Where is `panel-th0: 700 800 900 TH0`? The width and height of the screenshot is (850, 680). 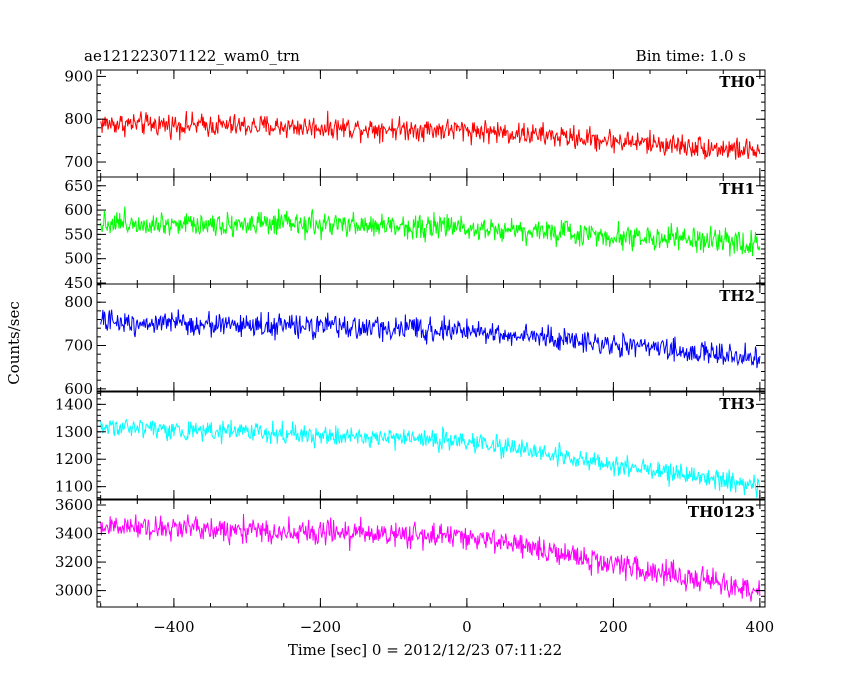
panel-th0: 700 800 900 TH0 is located at coordinates (415, 122).